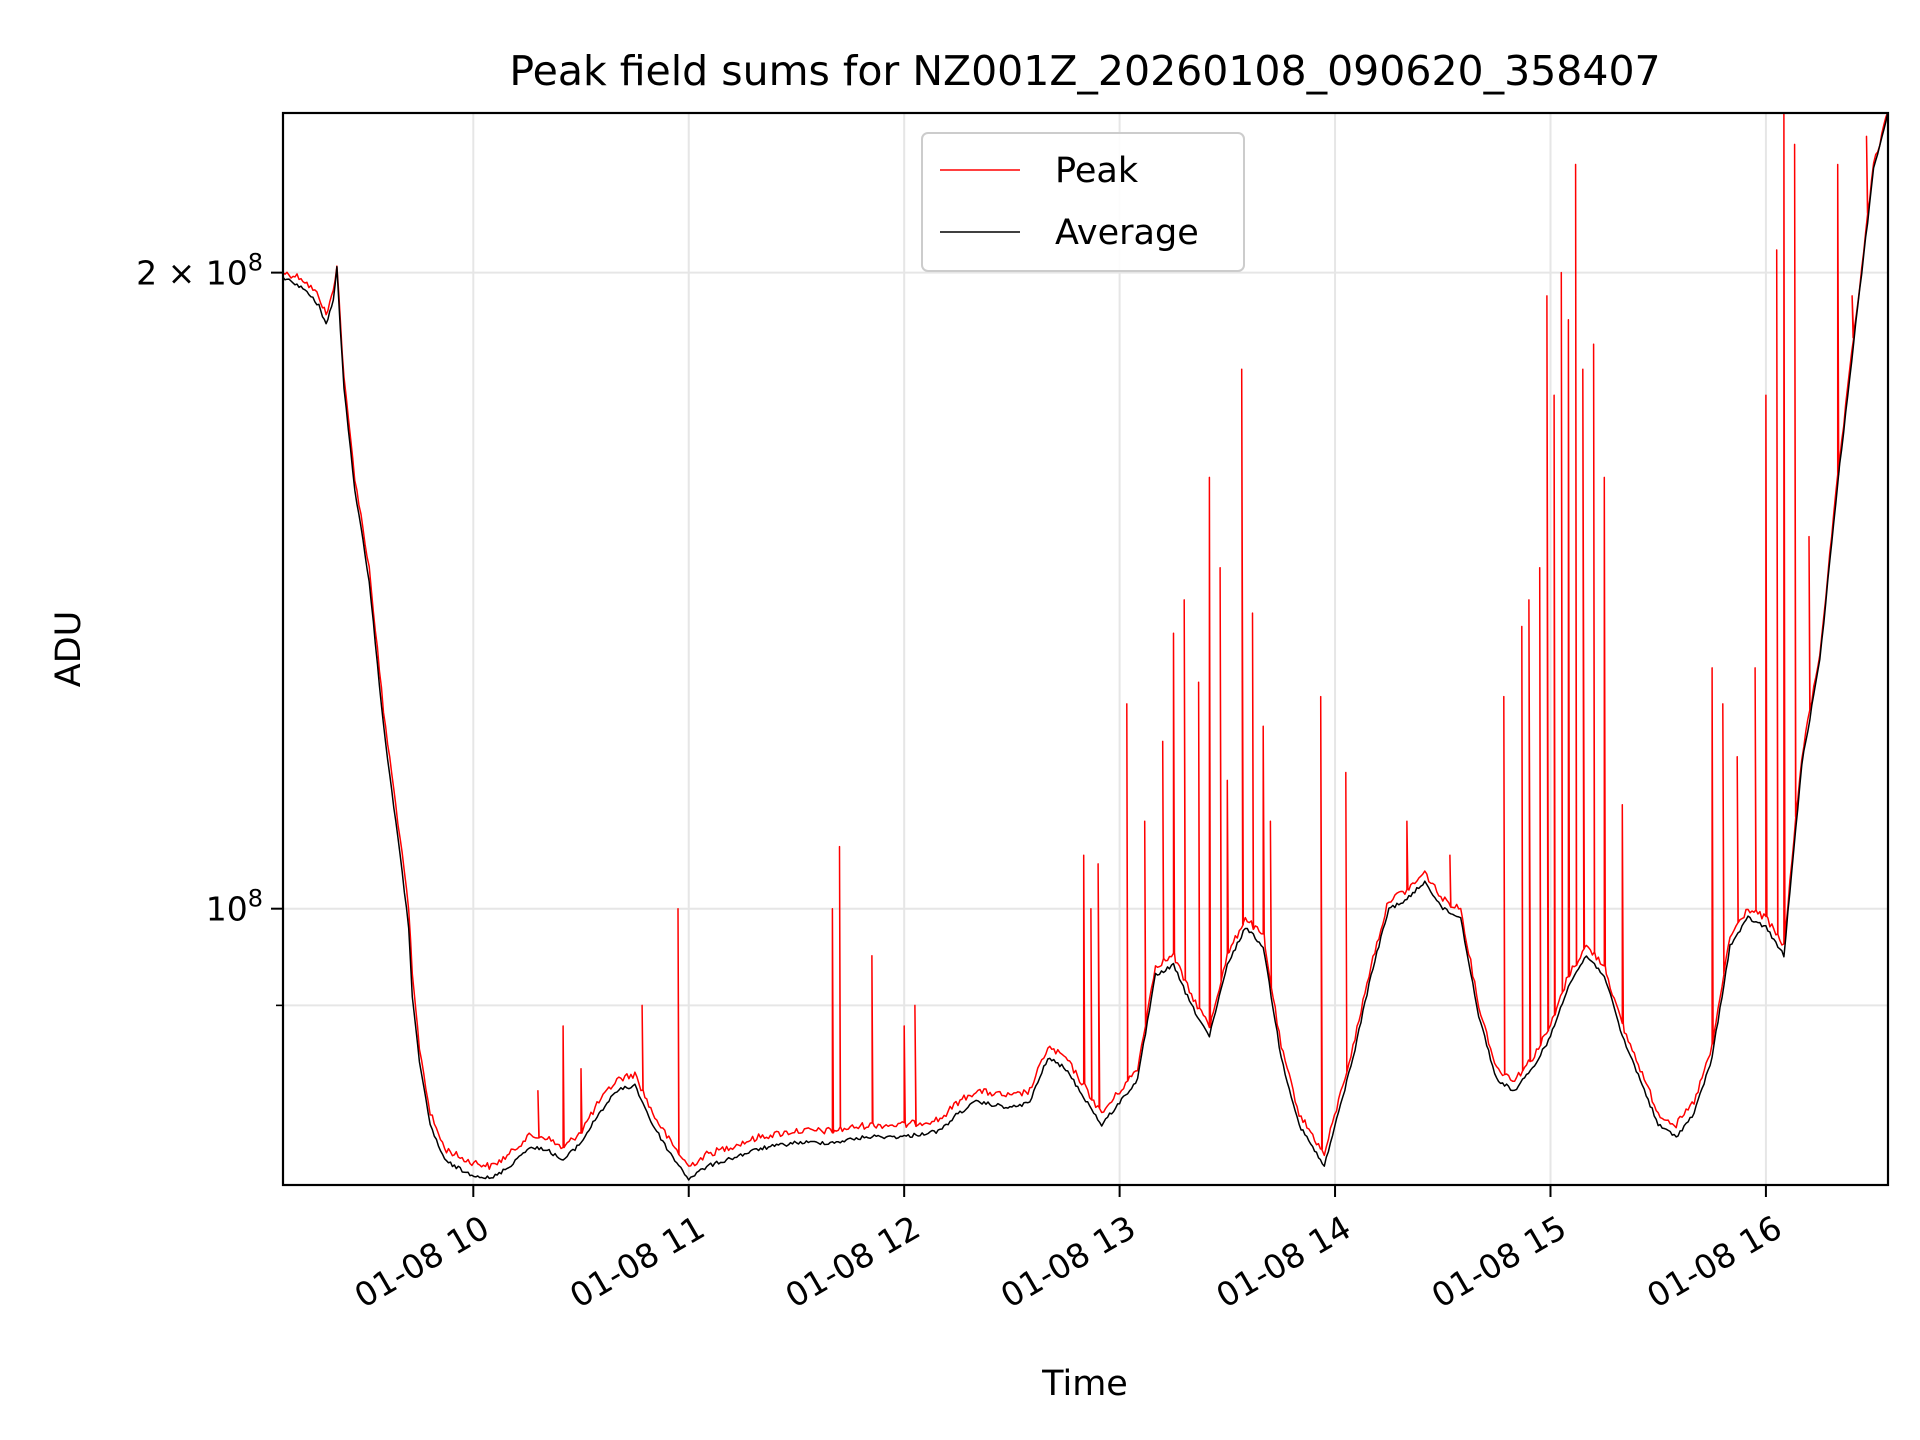 This screenshot has height=1440, width=1920. I want to click on y-axis-label: ADU, so click(69, 649).